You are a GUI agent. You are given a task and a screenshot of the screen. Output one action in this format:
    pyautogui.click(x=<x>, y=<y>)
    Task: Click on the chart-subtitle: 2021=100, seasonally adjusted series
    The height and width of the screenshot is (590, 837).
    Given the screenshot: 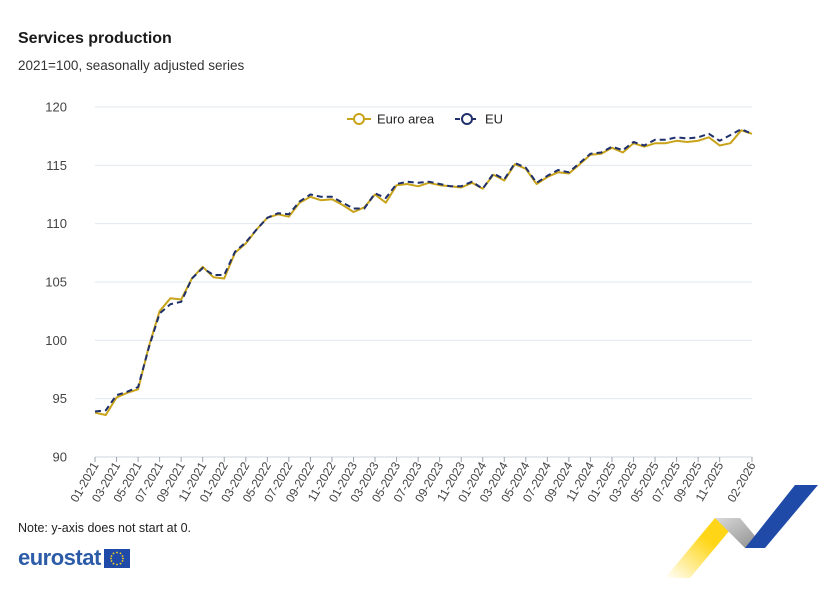 What is the action you would take?
    pyautogui.click(x=131, y=65)
    